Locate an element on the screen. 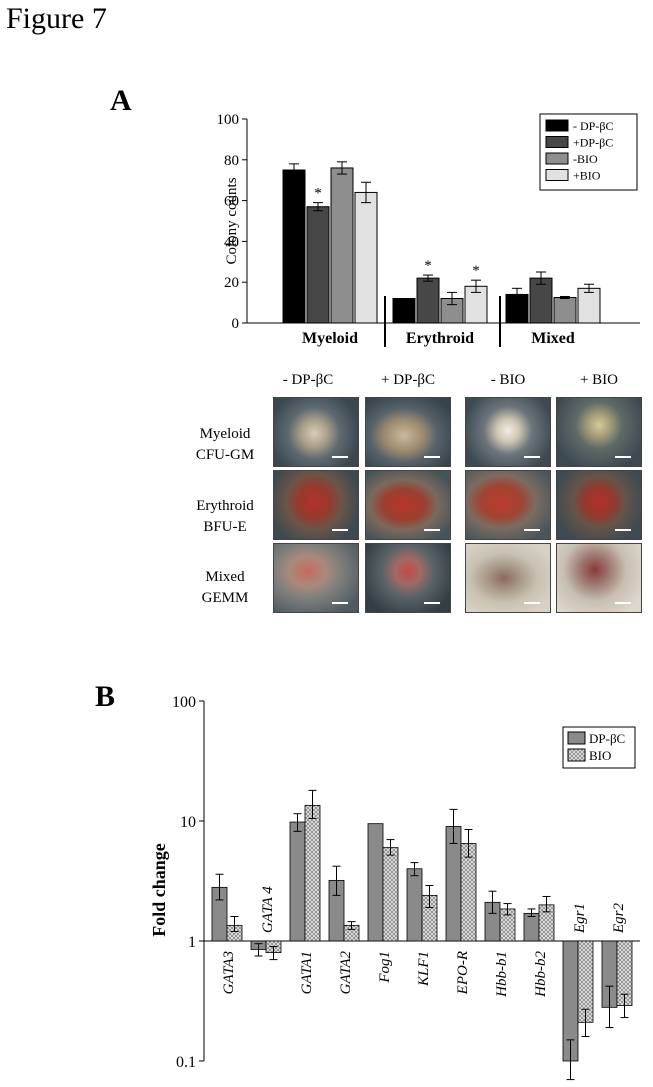  grid-row-label-mixed: Mixed GEMM is located at coordinates (225, 588).